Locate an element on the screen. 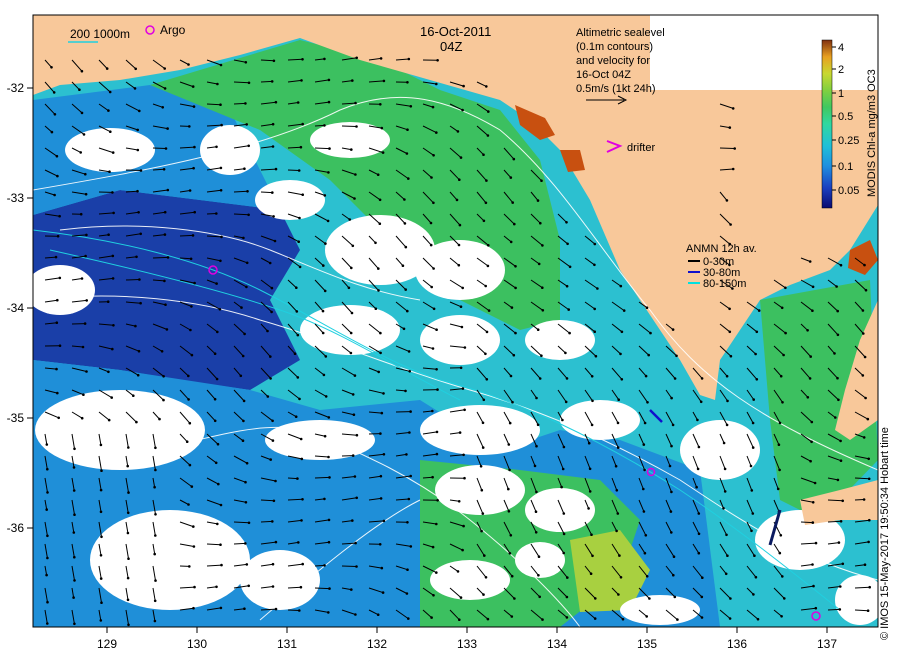  altimetry-line-3: and velocity for is located at coordinates (613, 61).